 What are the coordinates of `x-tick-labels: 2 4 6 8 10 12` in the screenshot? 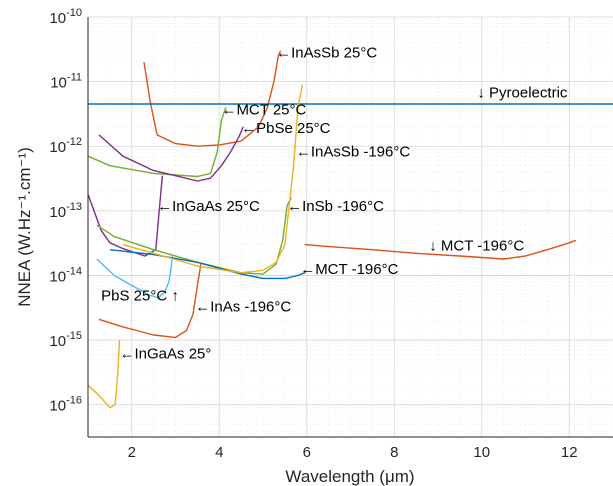 It's located at (353, 452).